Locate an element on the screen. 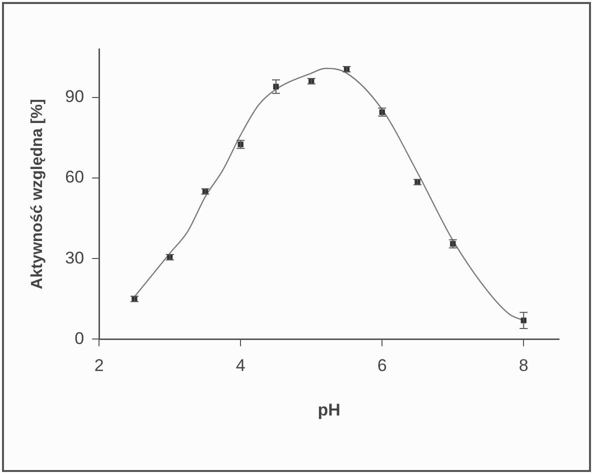  y-tick-label: 60 is located at coordinates (74, 177).